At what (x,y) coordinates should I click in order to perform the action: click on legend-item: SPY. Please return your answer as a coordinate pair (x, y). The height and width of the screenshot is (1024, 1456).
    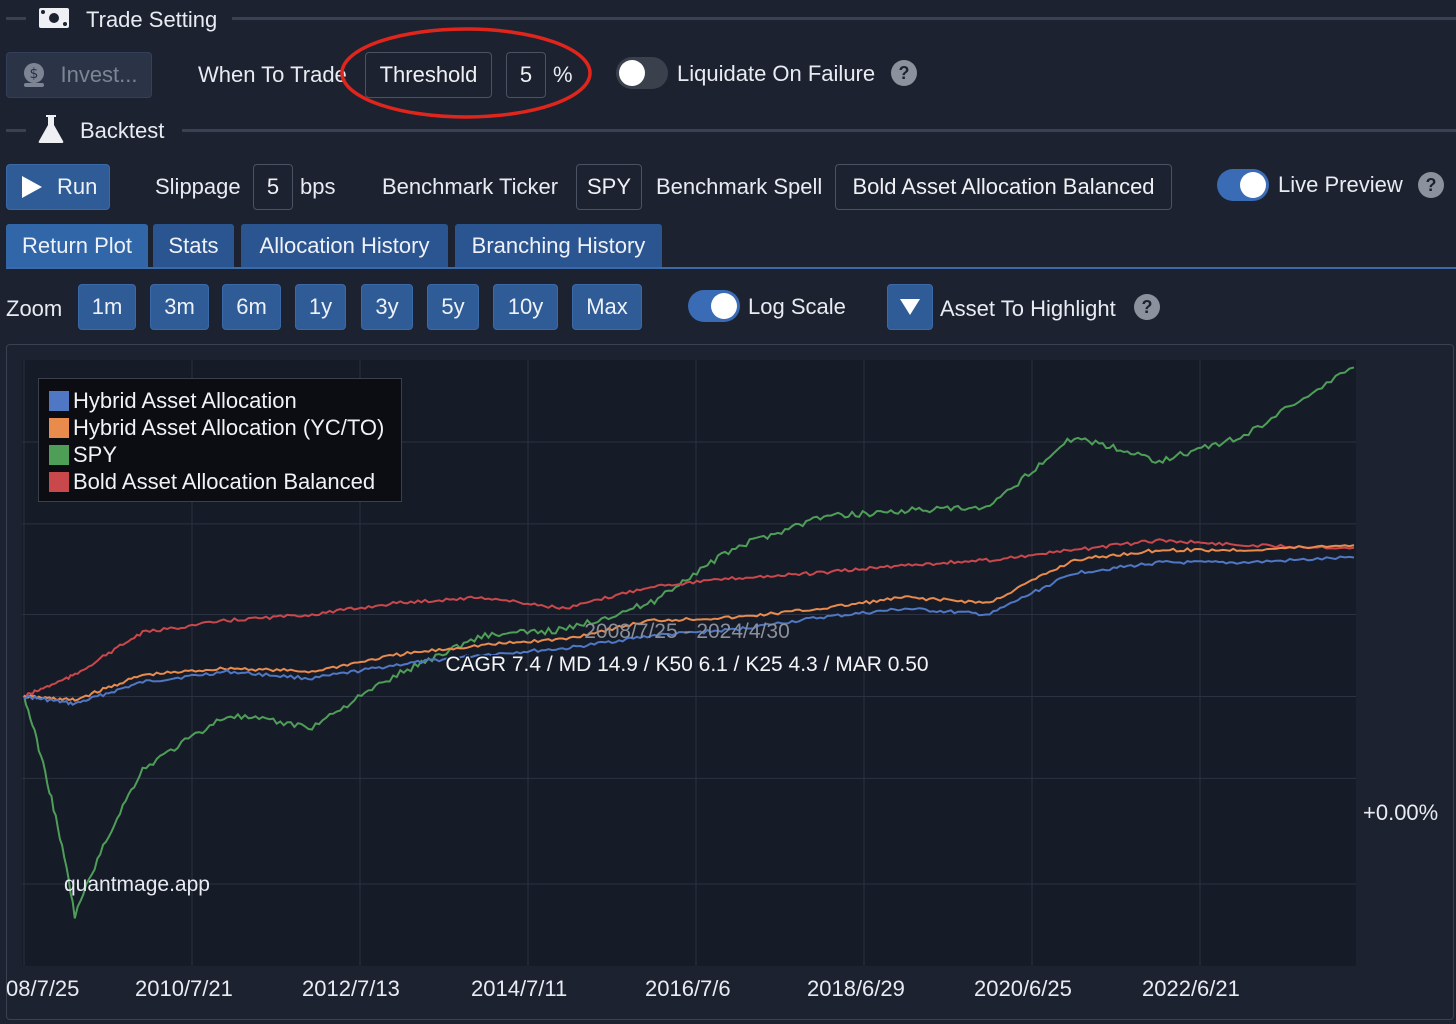
    Looking at the image, I should click on (225, 454).